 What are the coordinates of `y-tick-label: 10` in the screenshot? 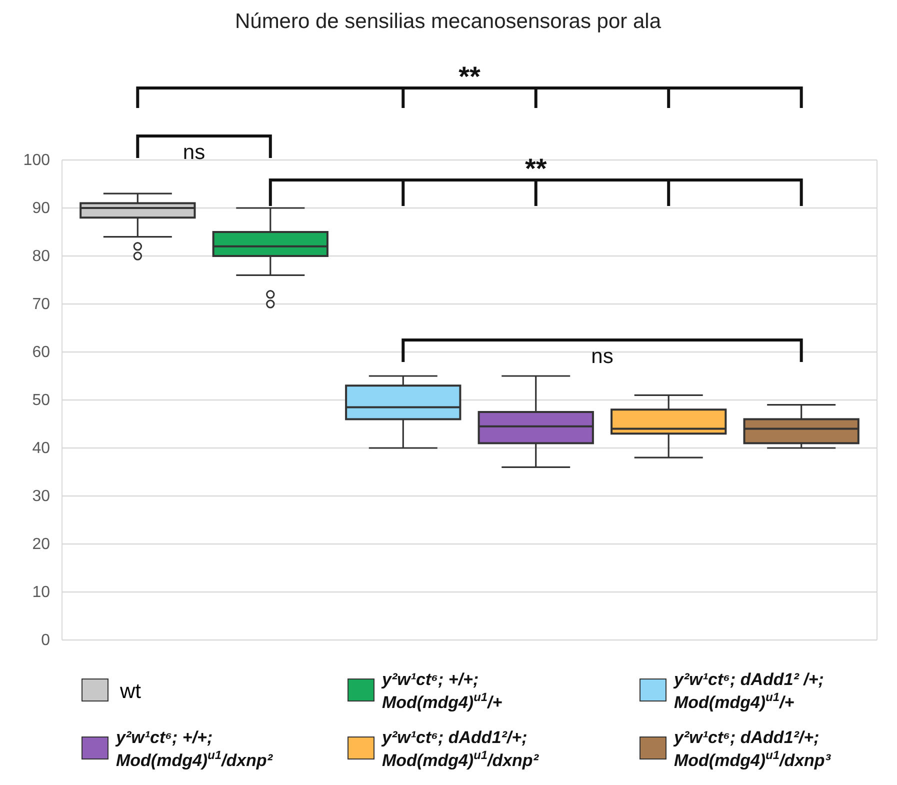 It's located at (41, 593).